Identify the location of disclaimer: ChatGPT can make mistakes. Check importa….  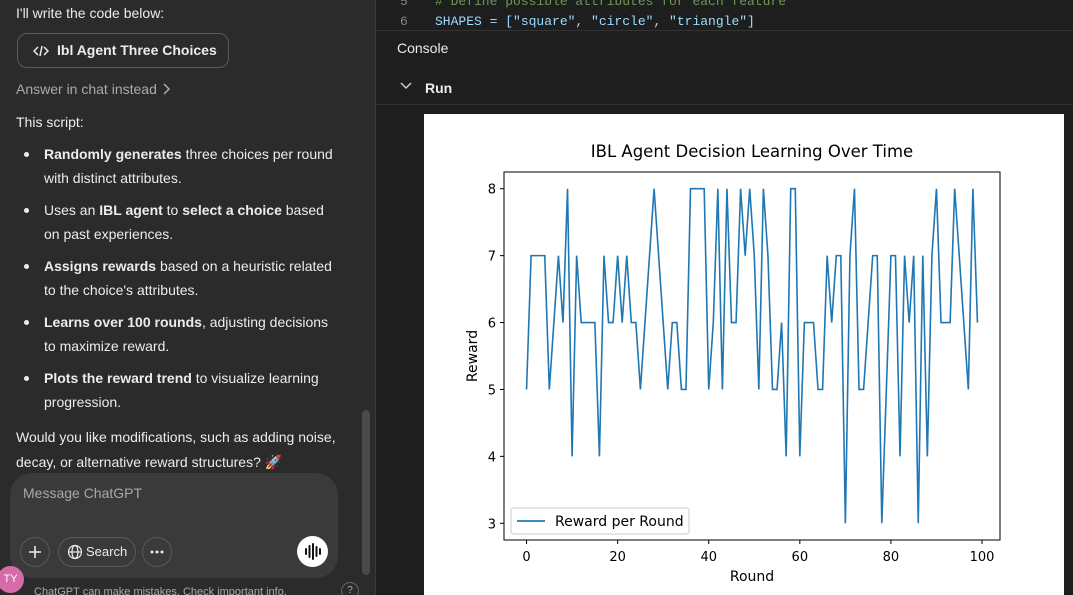
(160, 590).